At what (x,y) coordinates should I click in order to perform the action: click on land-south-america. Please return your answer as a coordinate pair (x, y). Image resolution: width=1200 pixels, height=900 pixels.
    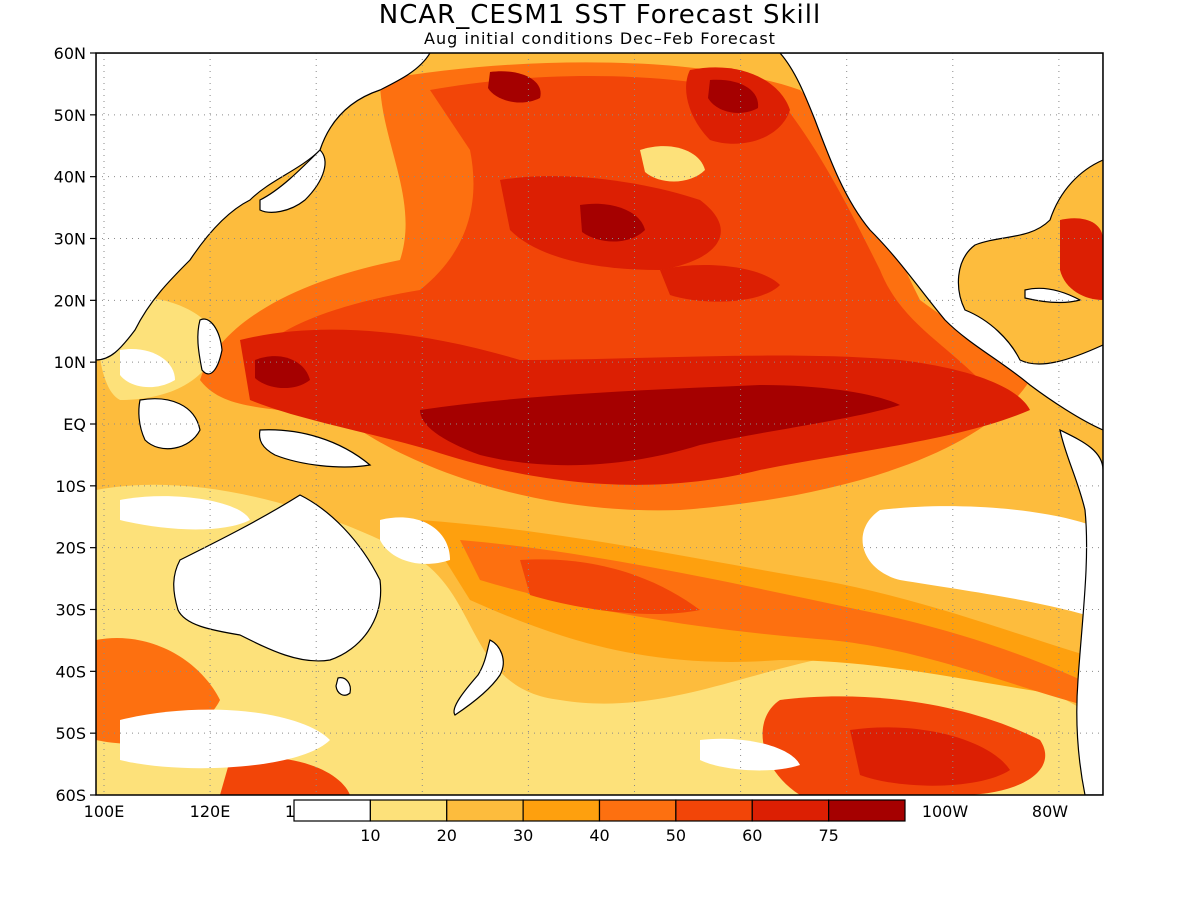
    Looking at the image, I should click on (1081, 611).